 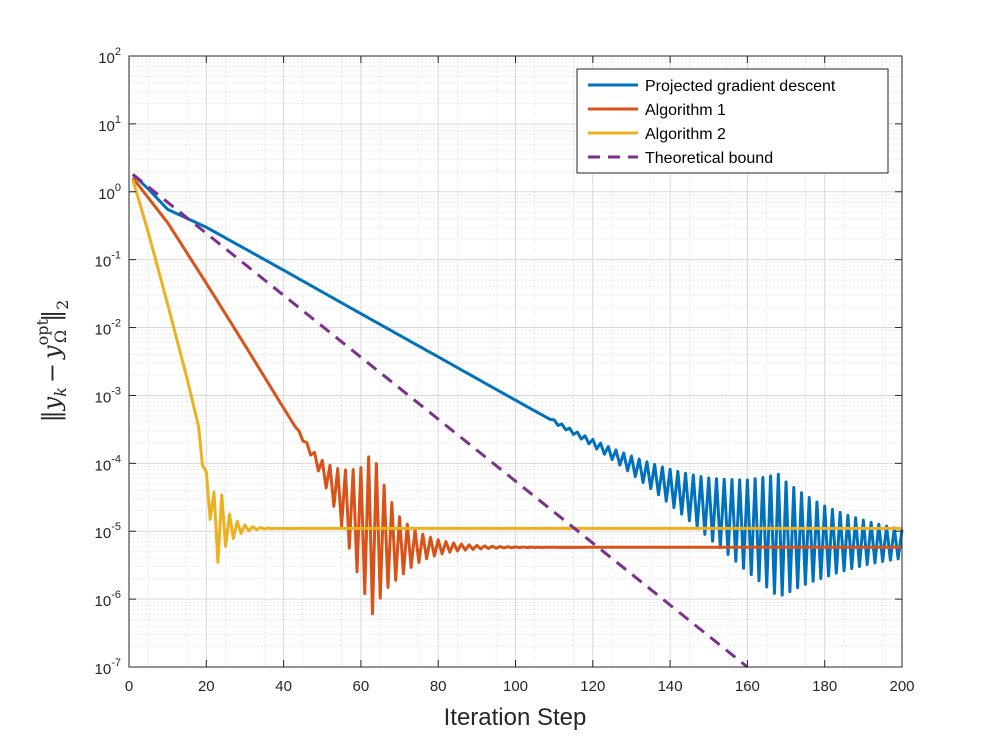 What do you see at coordinates (515, 717) in the screenshot?
I see `x-axis-label: Iteration Step` at bounding box center [515, 717].